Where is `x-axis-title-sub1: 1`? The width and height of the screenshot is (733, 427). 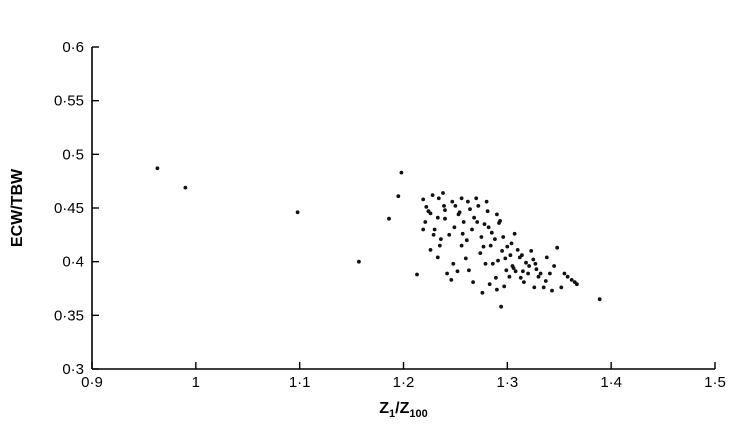
x-axis-title-sub1: 1 is located at coordinates (392, 414).